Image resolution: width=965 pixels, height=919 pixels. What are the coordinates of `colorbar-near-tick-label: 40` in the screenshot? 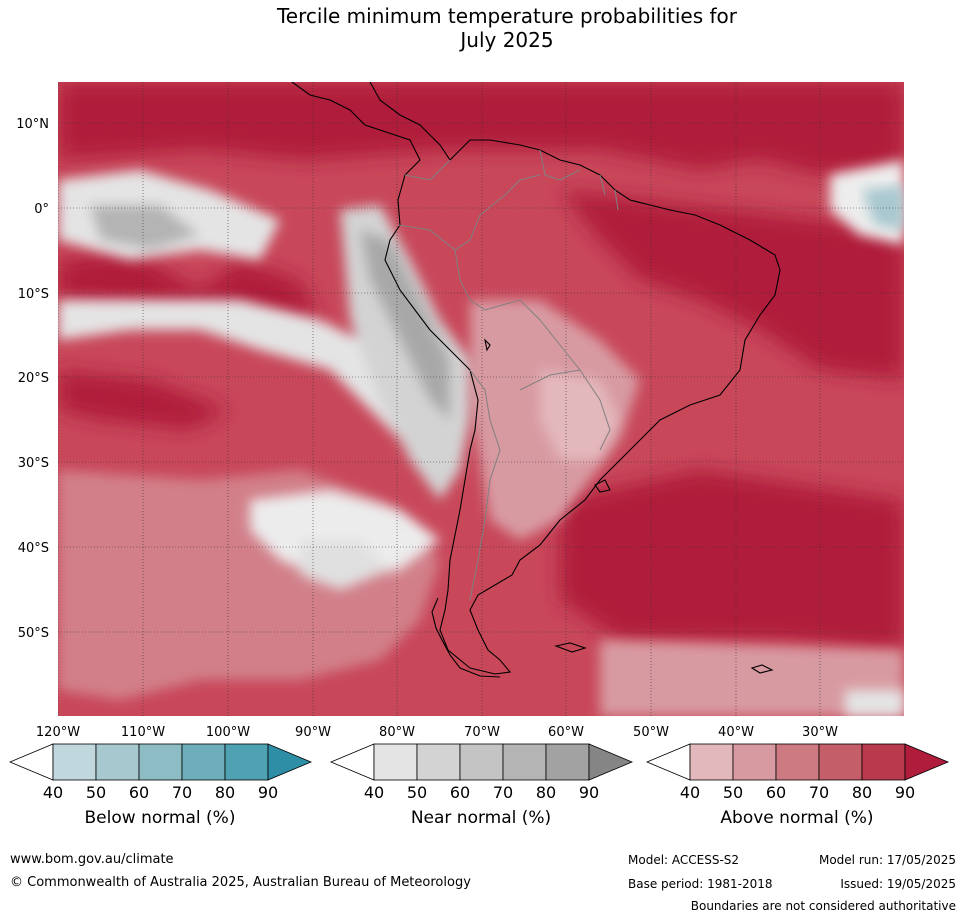 It's located at (374, 792).